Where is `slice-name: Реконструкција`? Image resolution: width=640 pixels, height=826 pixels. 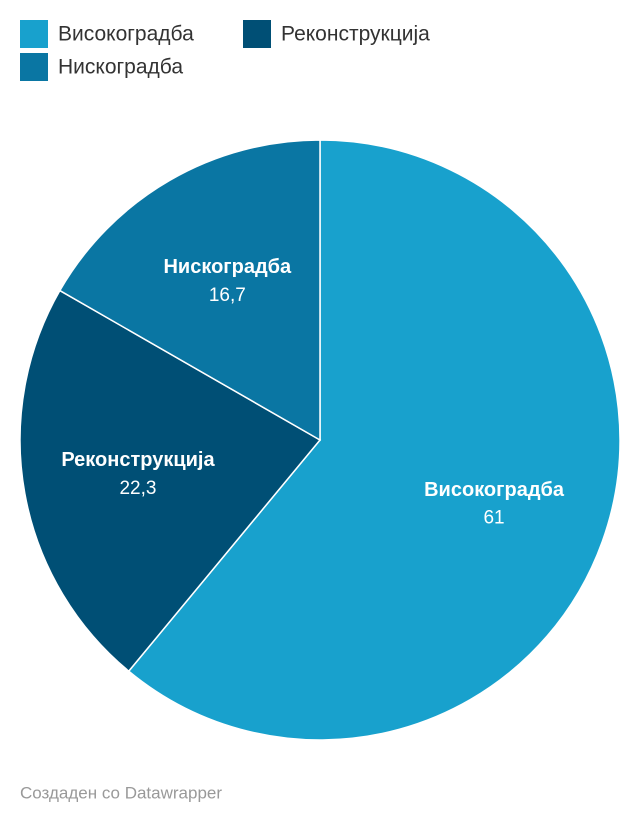 slice-name: Реконструкција is located at coordinates (138, 460).